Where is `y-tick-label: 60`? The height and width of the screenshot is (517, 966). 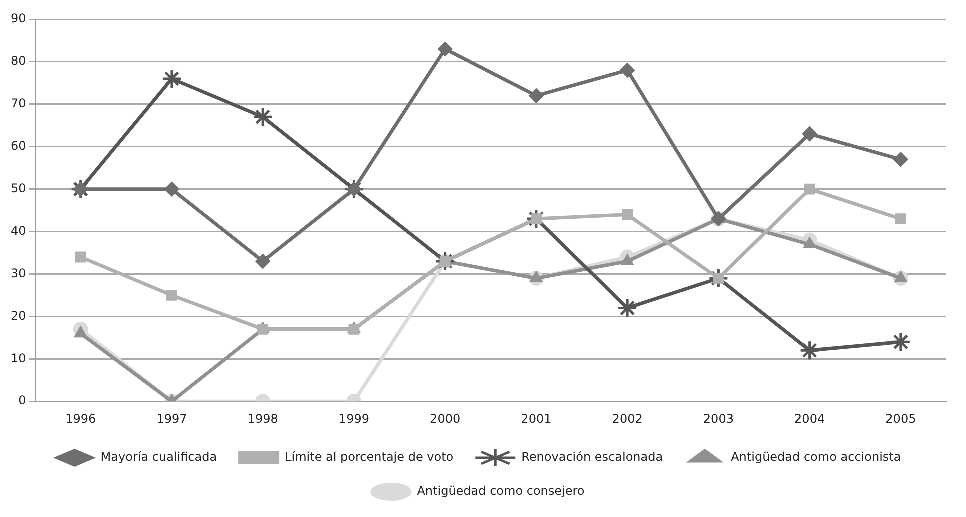 y-tick-label: 60 is located at coordinates (18, 145).